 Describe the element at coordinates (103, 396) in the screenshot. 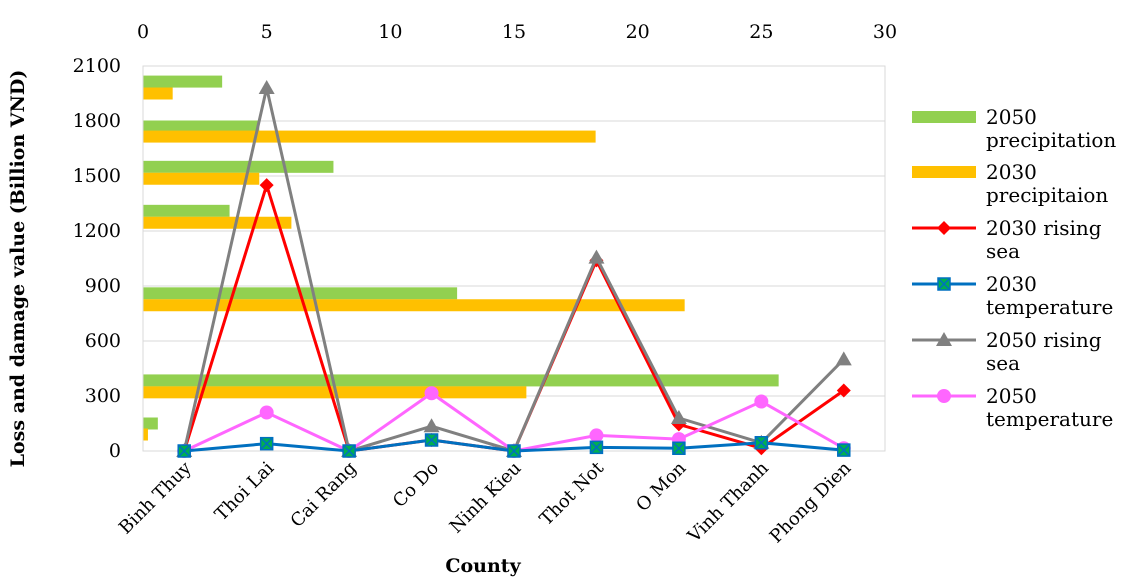

I see `y-tick-label: 300` at that location.